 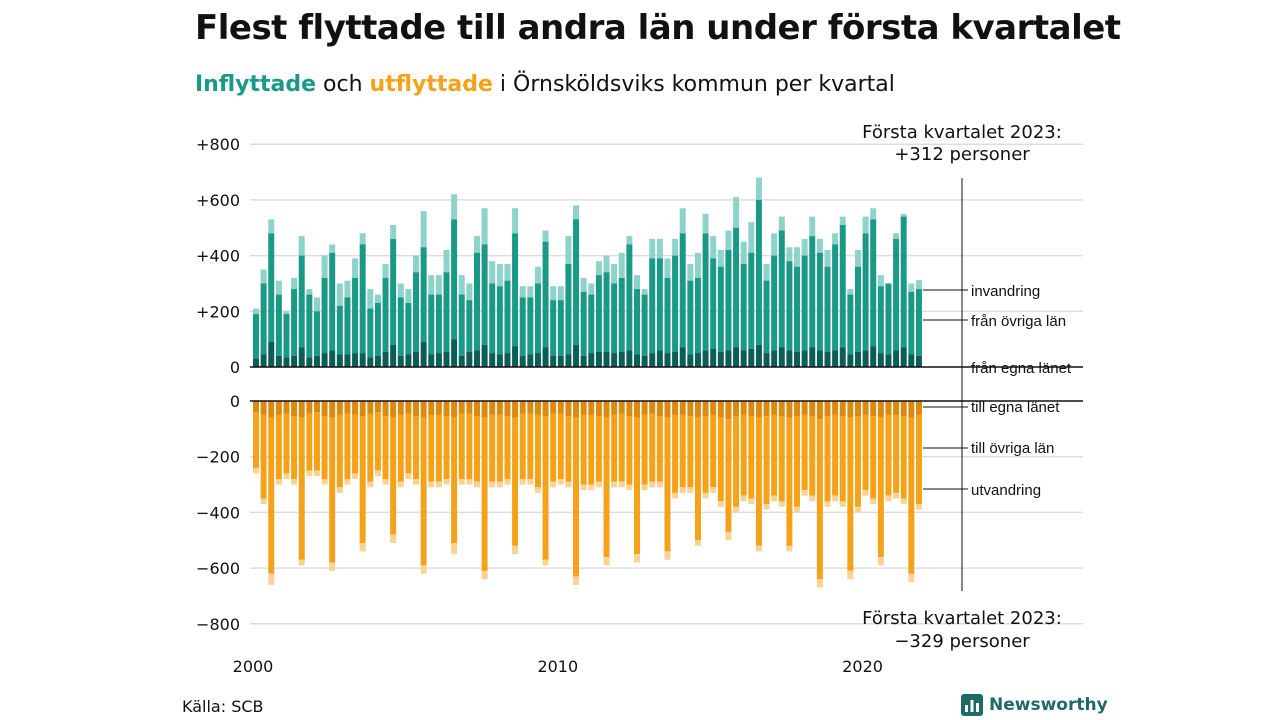 I want to click on y-tick-label-bottom: −200, so click(x=218, y=457).